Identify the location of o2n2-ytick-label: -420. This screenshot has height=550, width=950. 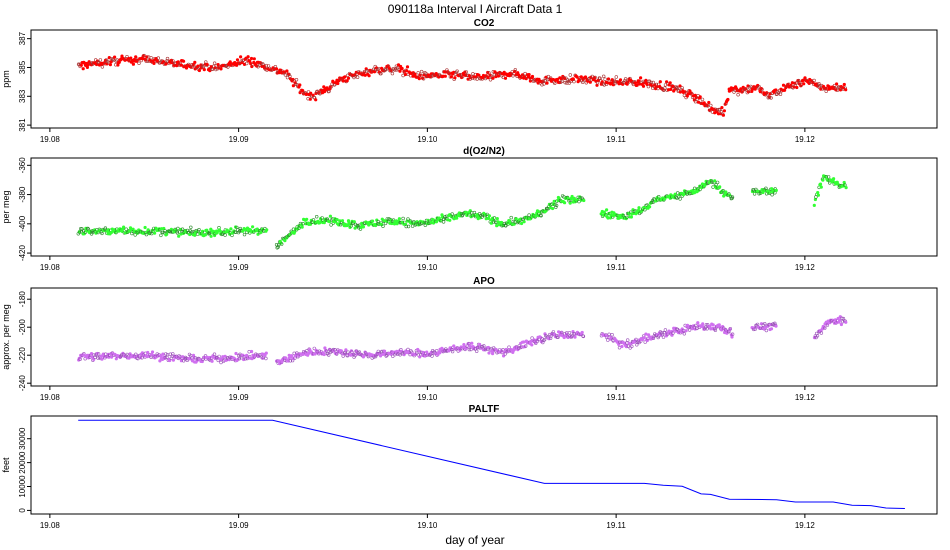
(22, 253).